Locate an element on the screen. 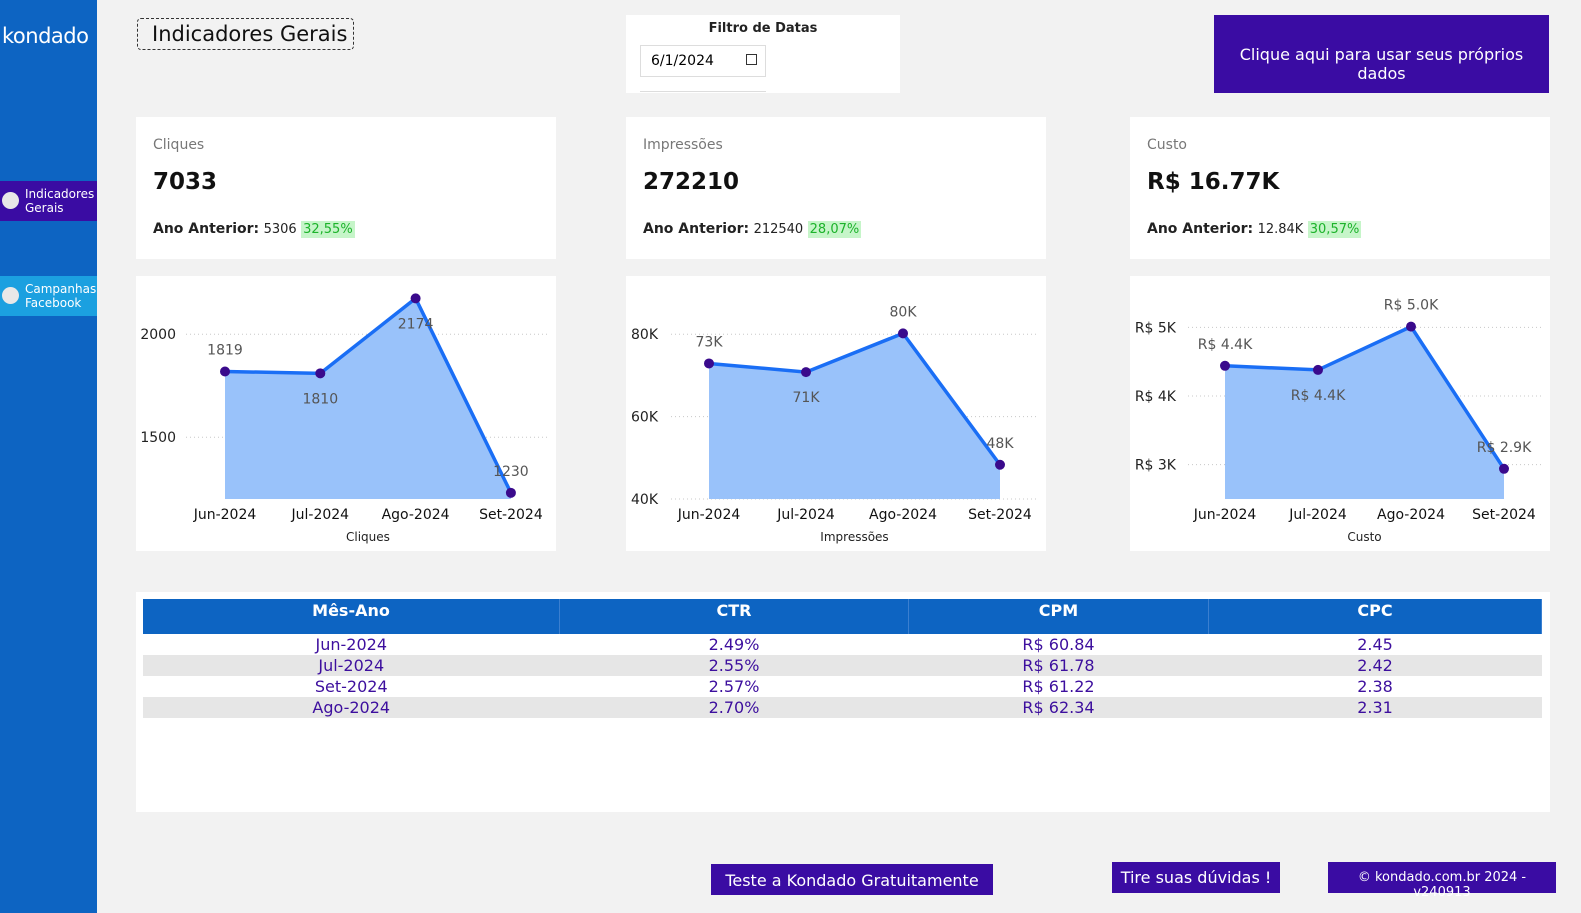  change-badge: 30,57% is located at coordinates (1334, 229).